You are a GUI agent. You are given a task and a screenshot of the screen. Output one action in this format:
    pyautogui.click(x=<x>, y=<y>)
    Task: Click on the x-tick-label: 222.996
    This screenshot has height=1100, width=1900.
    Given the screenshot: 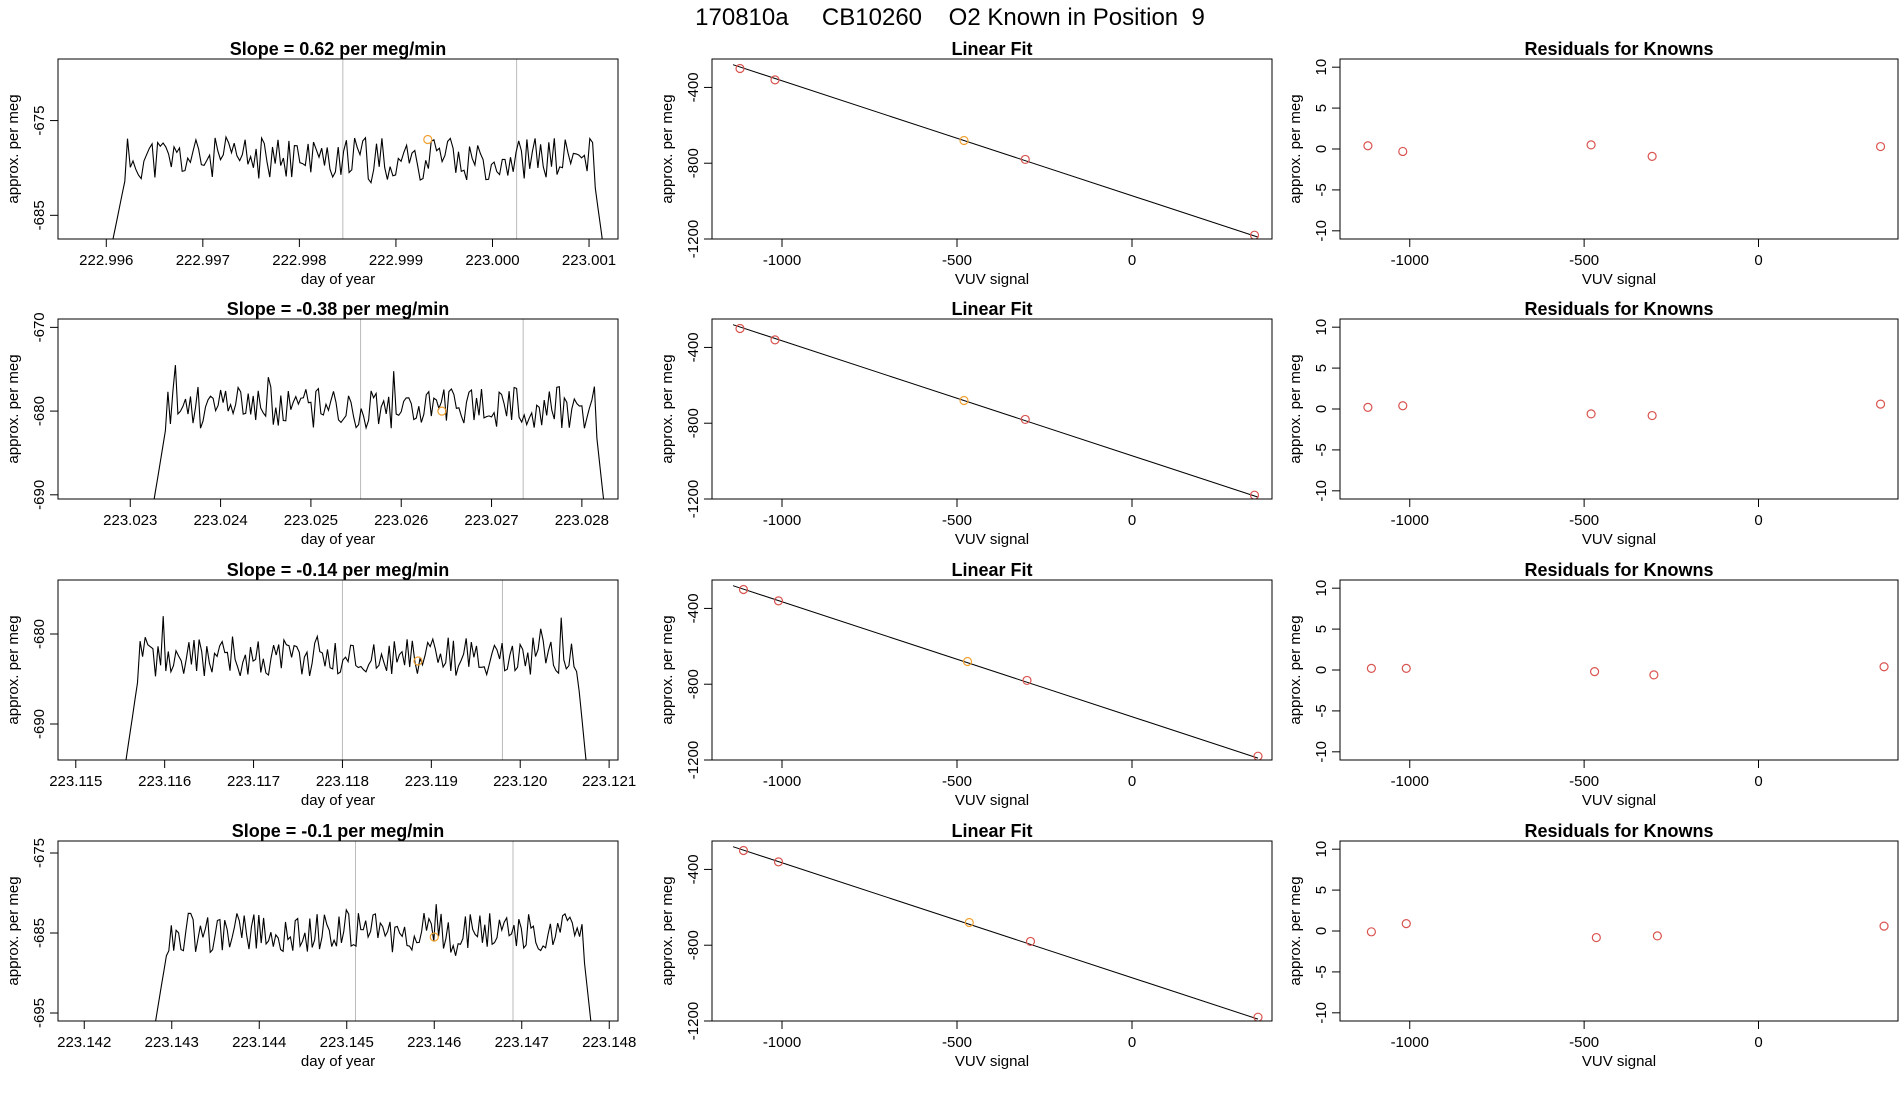 What is the action you would take?
    pyautogui.click(x=106, y=260)
    